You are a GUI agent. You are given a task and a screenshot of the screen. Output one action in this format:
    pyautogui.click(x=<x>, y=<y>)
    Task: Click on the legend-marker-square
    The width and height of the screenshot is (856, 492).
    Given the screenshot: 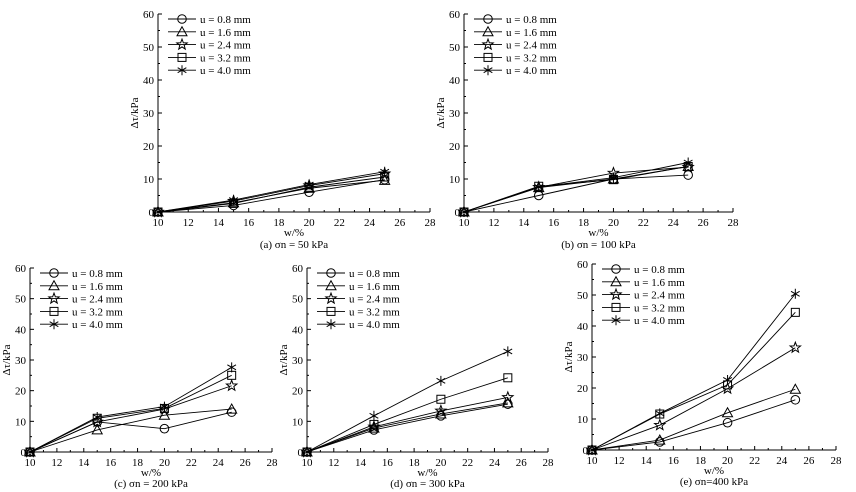 What is the action you would take?
    pyautogui.click(x=182, y=57)
    